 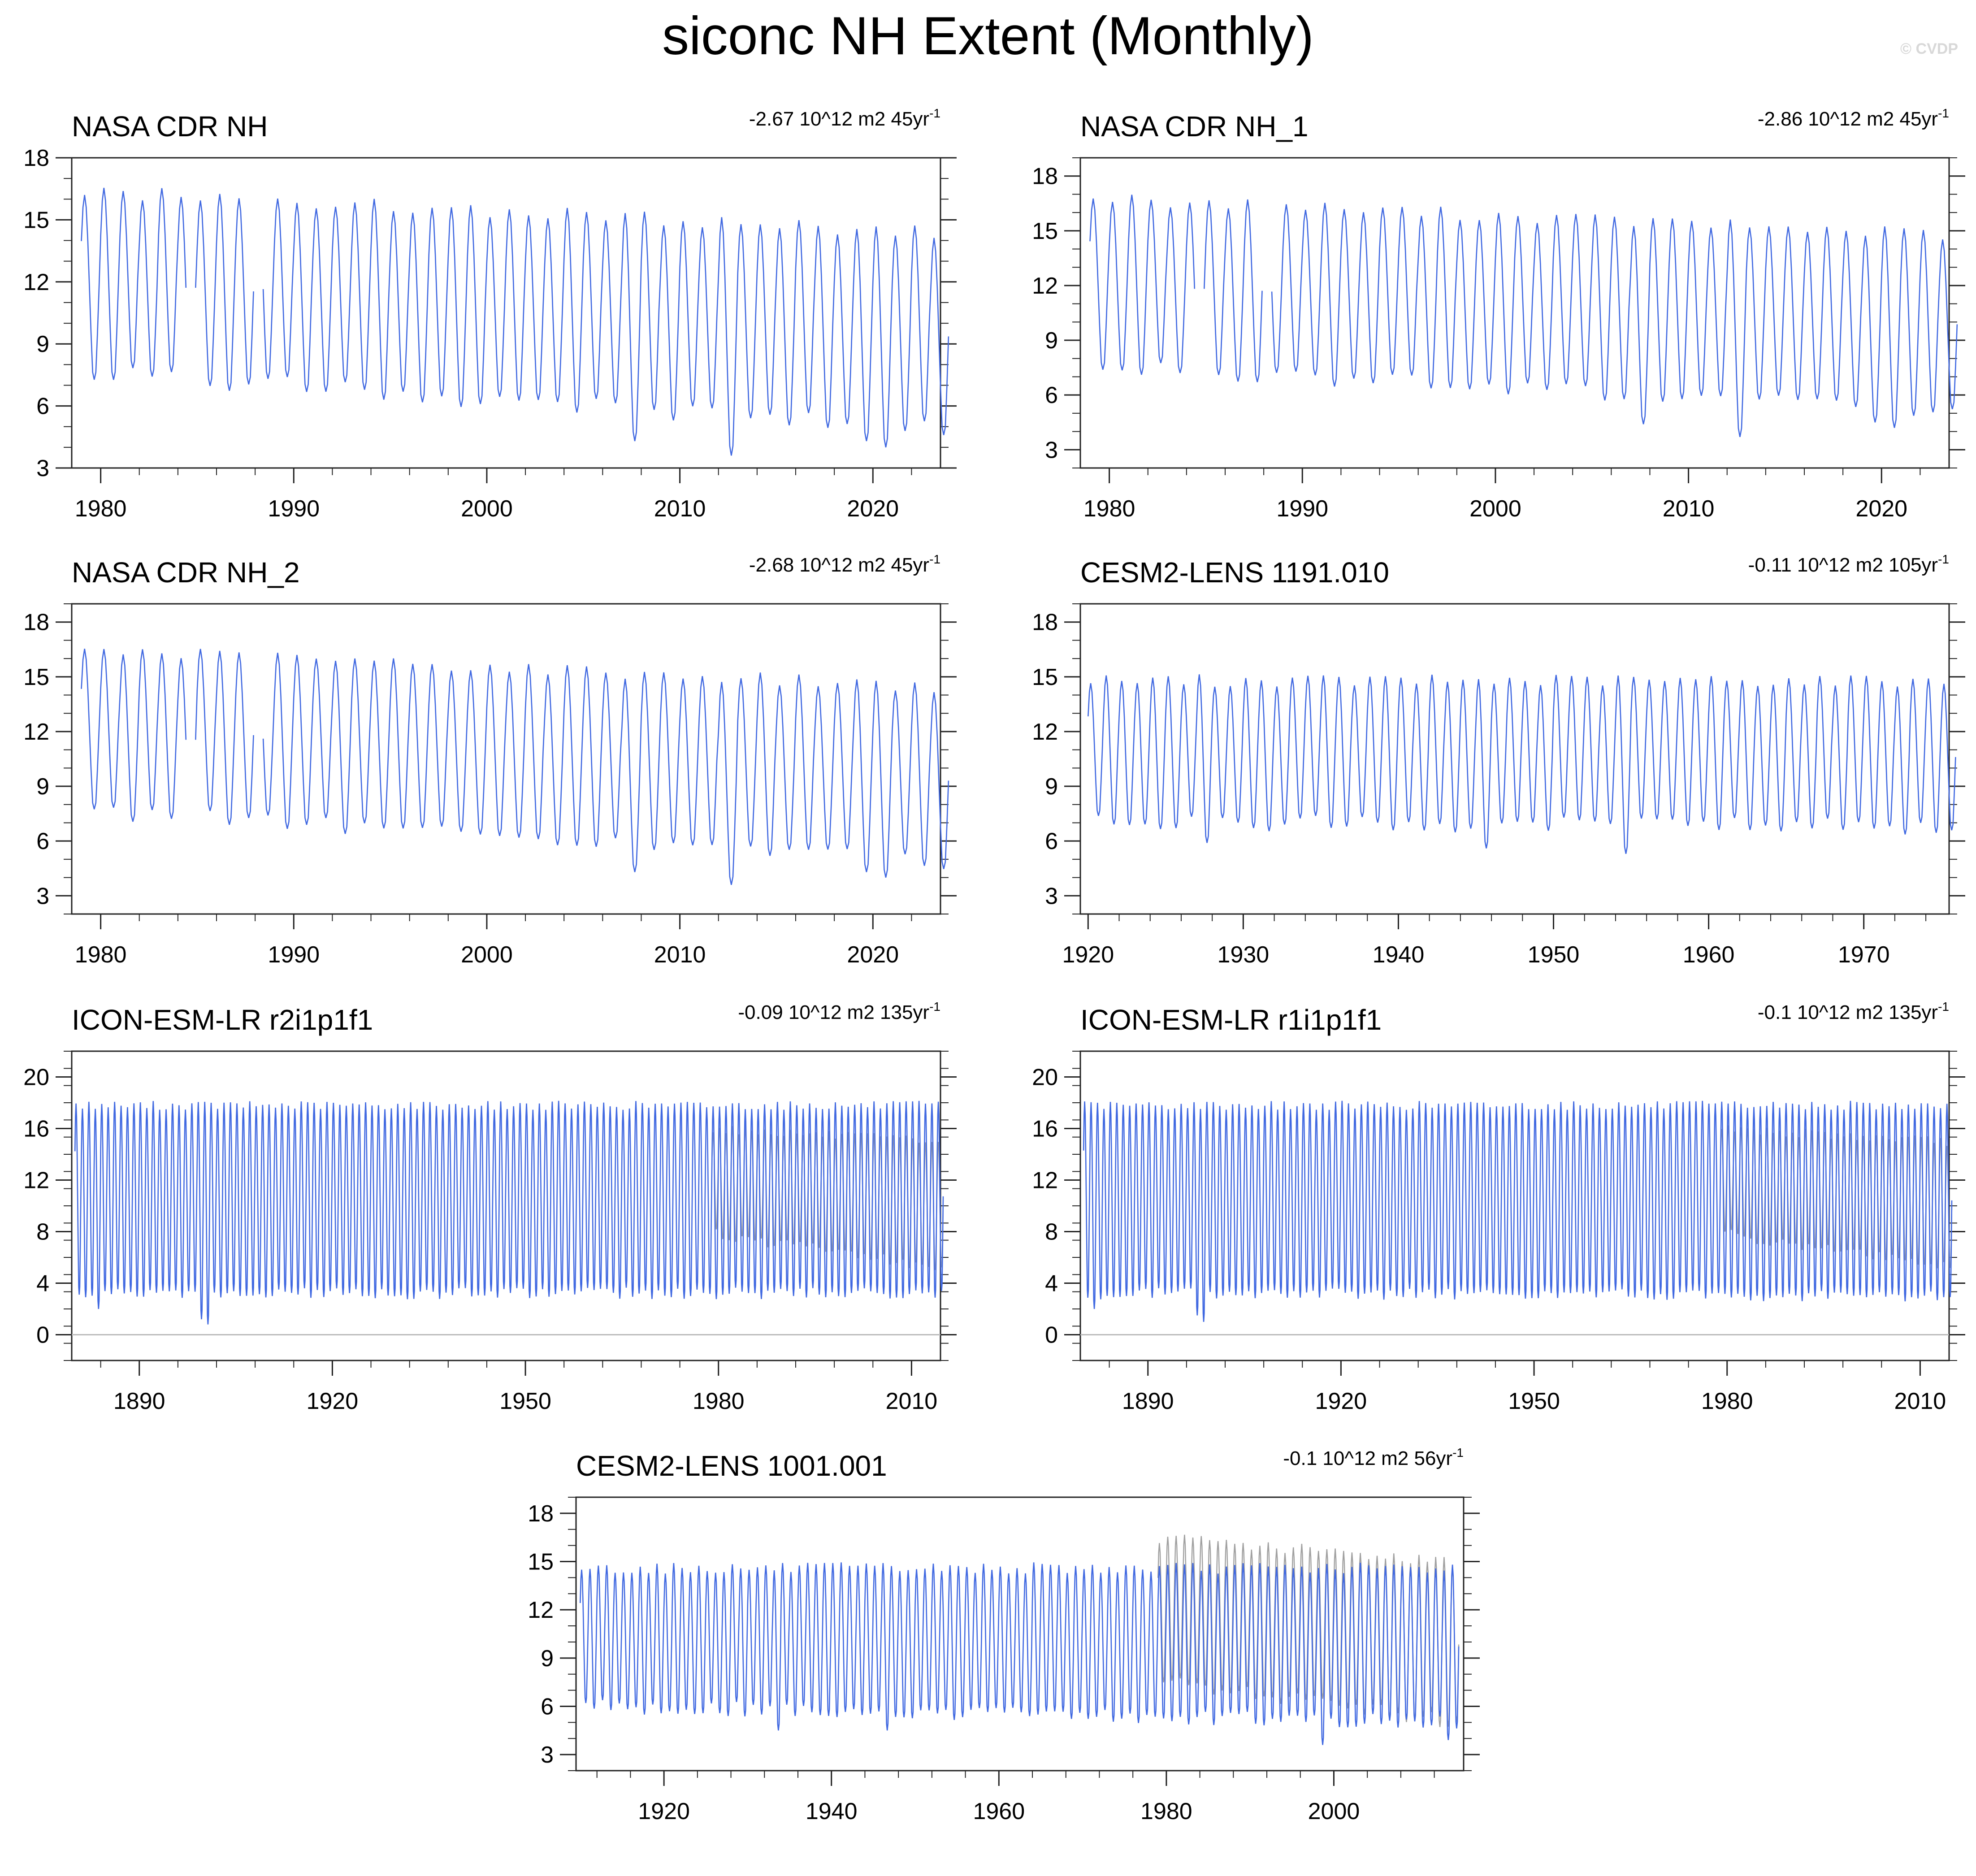 I want to click on y-tick-label: 0, so click(x=42, y=1335).